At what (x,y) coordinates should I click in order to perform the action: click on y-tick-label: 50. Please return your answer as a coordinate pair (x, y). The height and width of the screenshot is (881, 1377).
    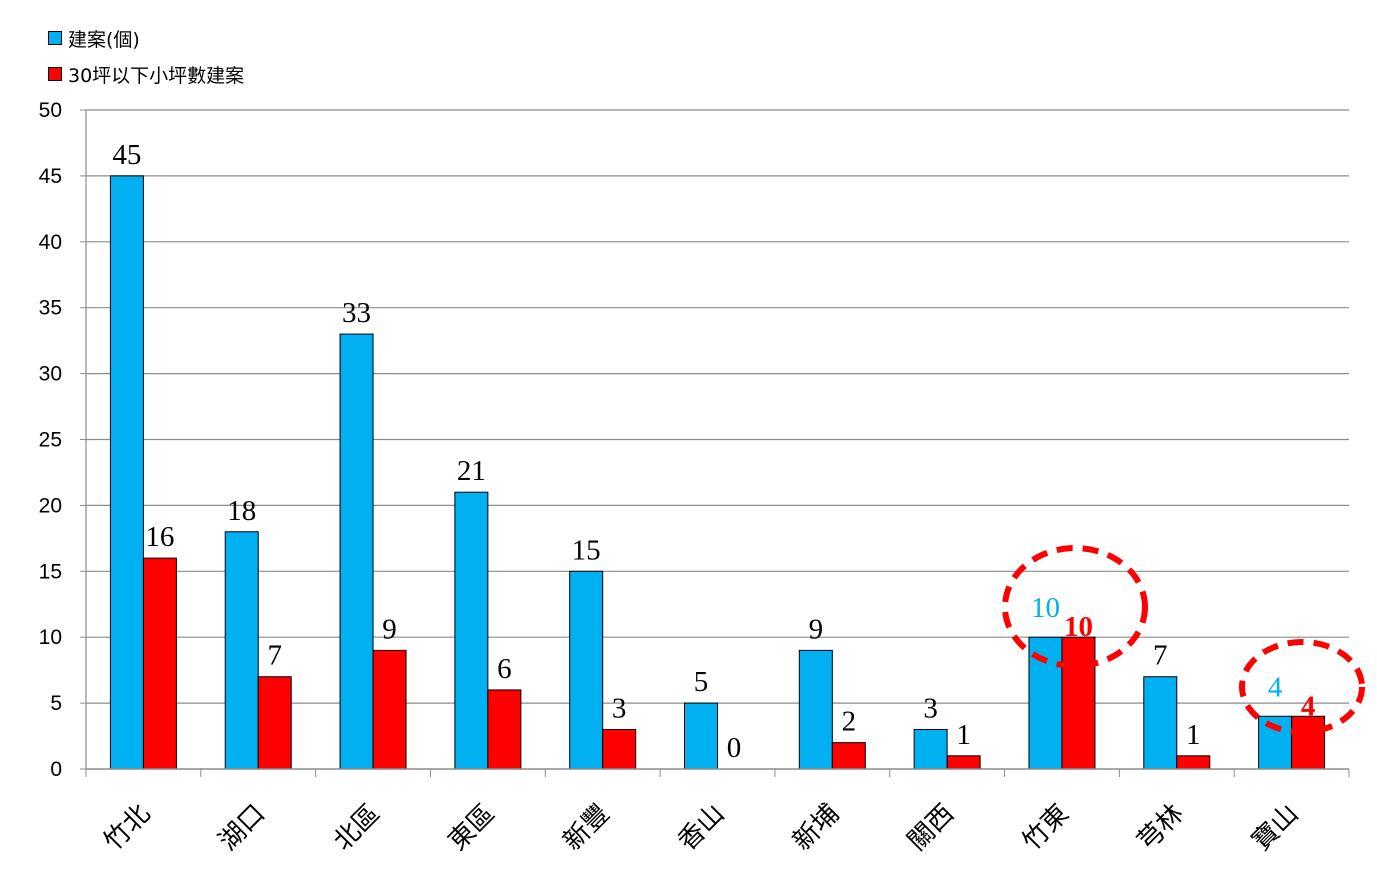
    Looking at the image, I should click on (50, 110).